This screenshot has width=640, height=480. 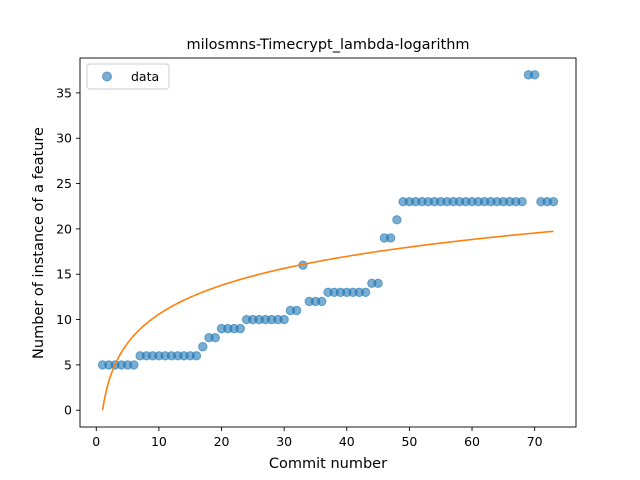 I want to click on x-tick-label: 60, so click(x=472, y=441).